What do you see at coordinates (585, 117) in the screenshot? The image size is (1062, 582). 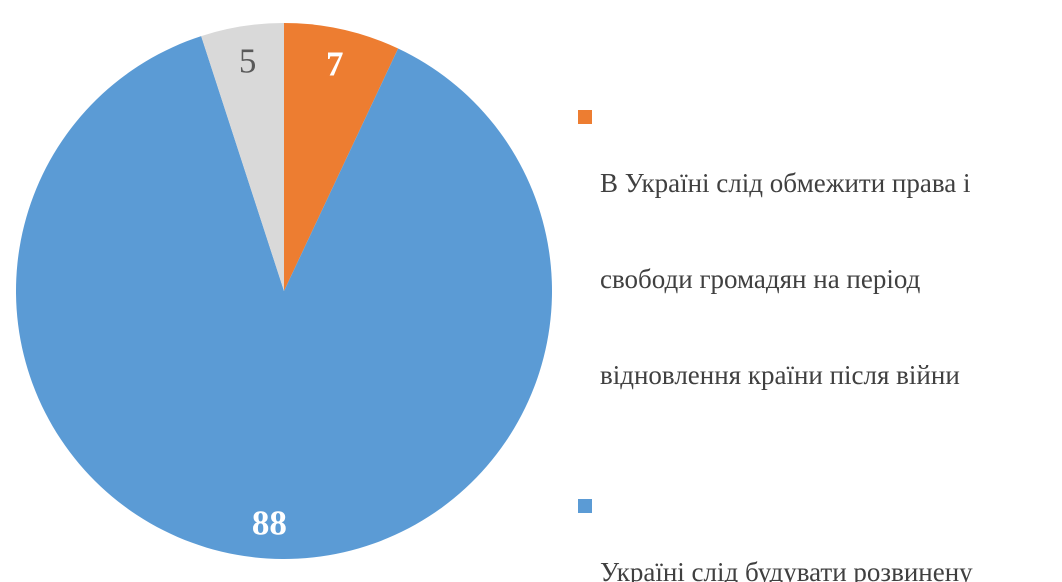 I see `legend-swatch-orange-icon` at bounding box center [585, 117].